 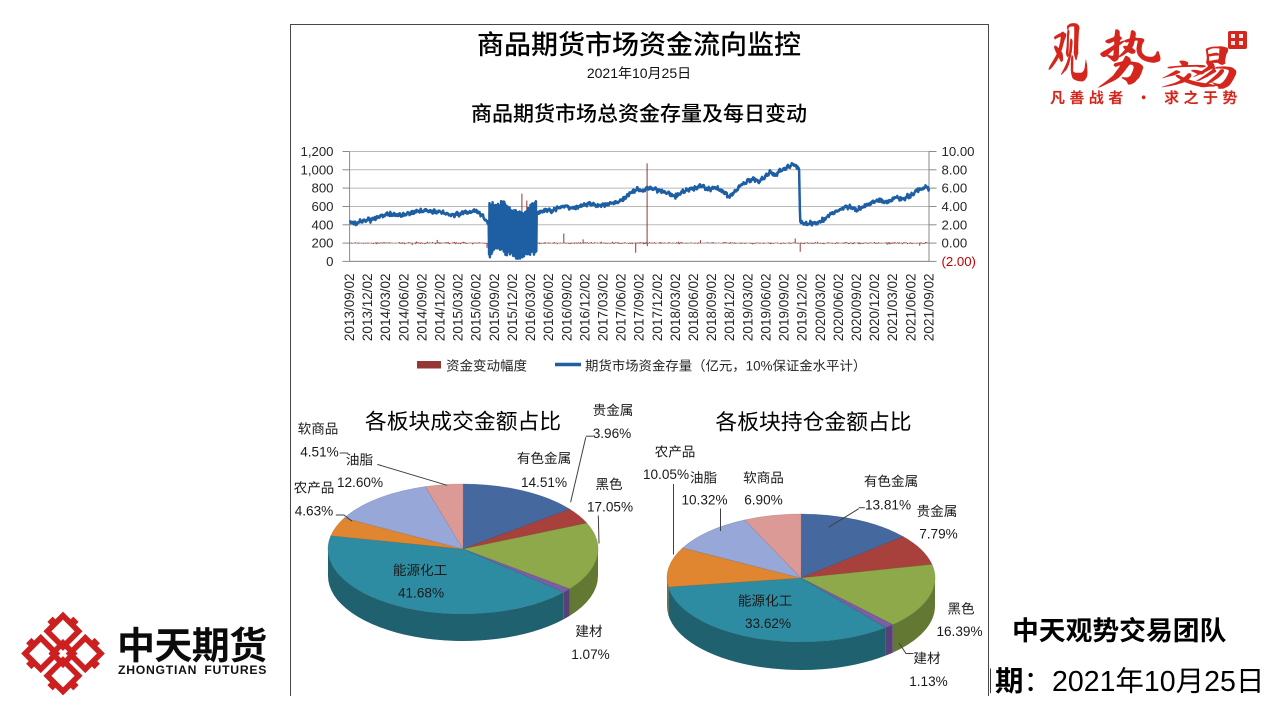 I want to click on svg-text: 7.79%, so click(x=938, y=533).